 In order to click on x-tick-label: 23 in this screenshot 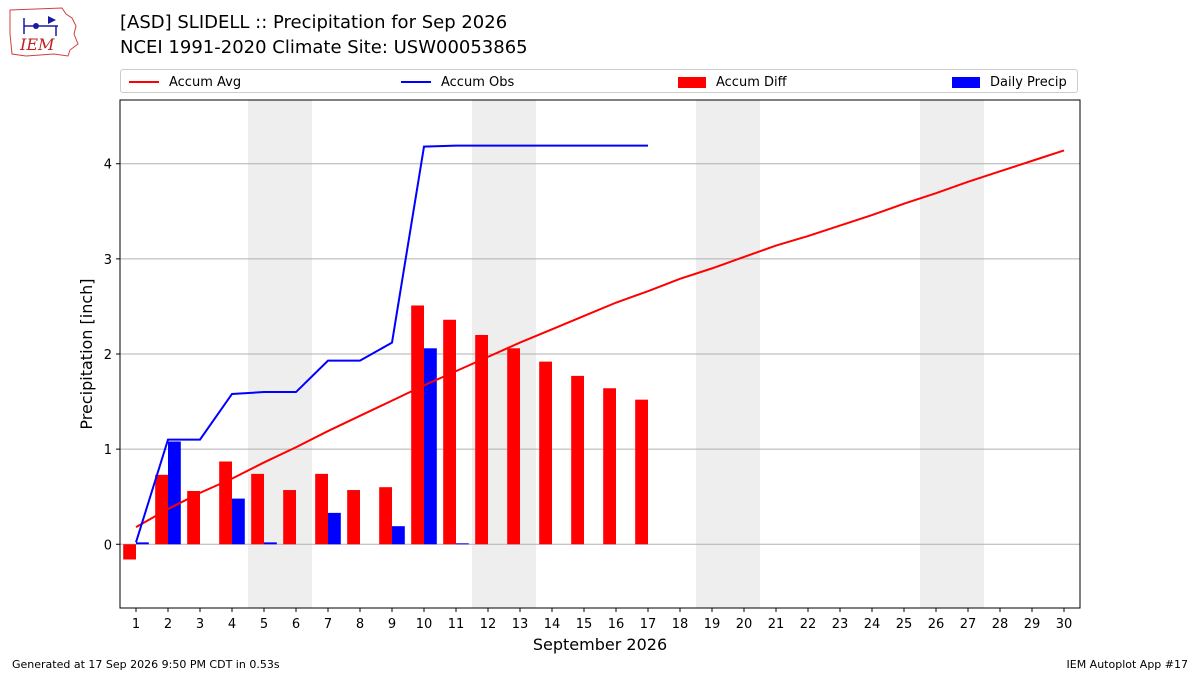, I will do `click(840, 624)`.